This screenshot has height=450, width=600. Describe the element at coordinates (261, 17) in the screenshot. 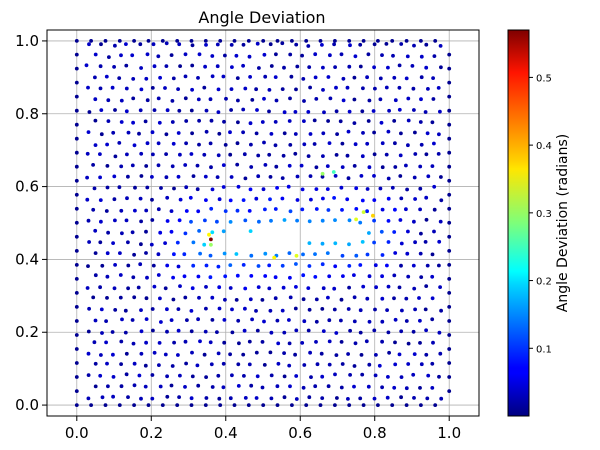

I see `chart-title: Angle Deviation` at that location.